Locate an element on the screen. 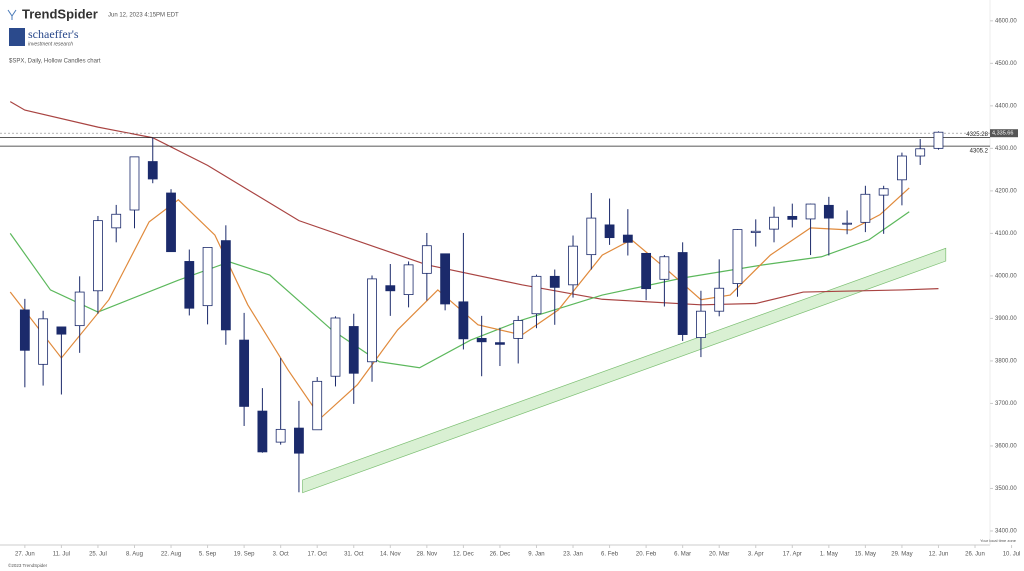 Image resolution: width=1024 pixels, height=571 pixels. y-tick-label: 4300.00 is located at coordinates (1006, 149).